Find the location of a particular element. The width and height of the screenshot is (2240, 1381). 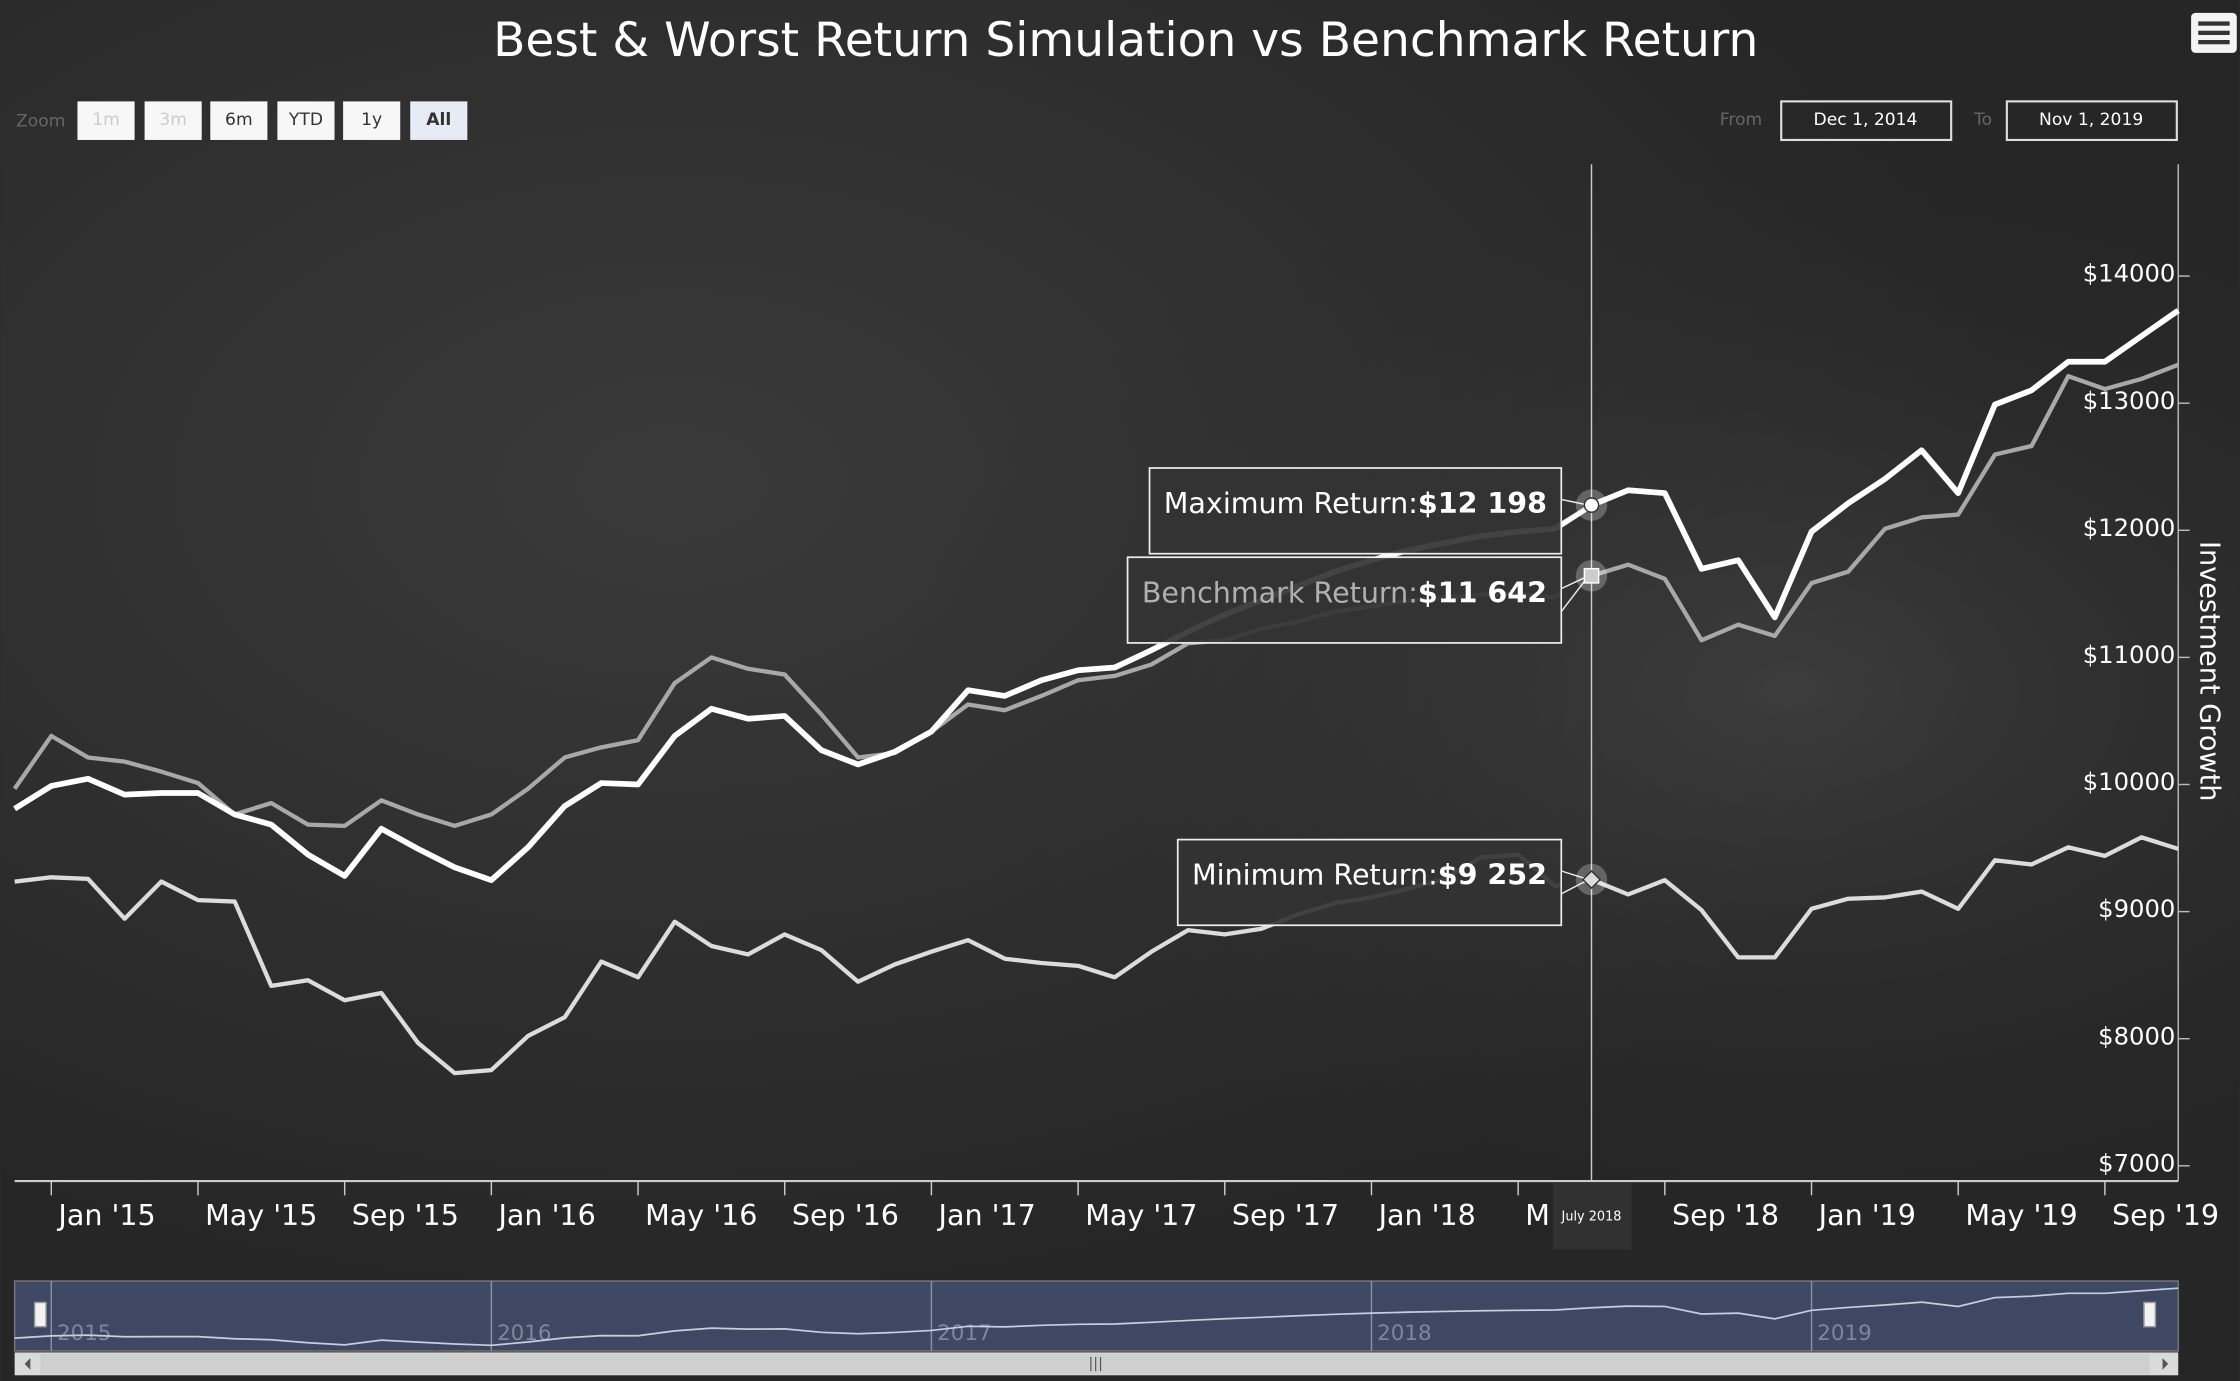

y-tick-label: $13000 is located at coordinates (2129, 400).